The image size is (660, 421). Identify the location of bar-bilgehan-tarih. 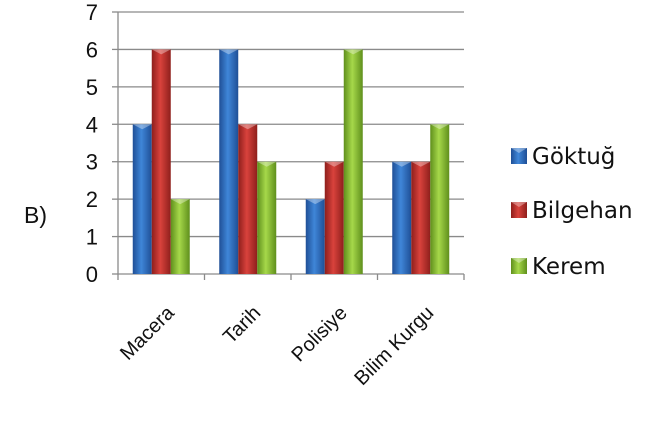
(248, 199).